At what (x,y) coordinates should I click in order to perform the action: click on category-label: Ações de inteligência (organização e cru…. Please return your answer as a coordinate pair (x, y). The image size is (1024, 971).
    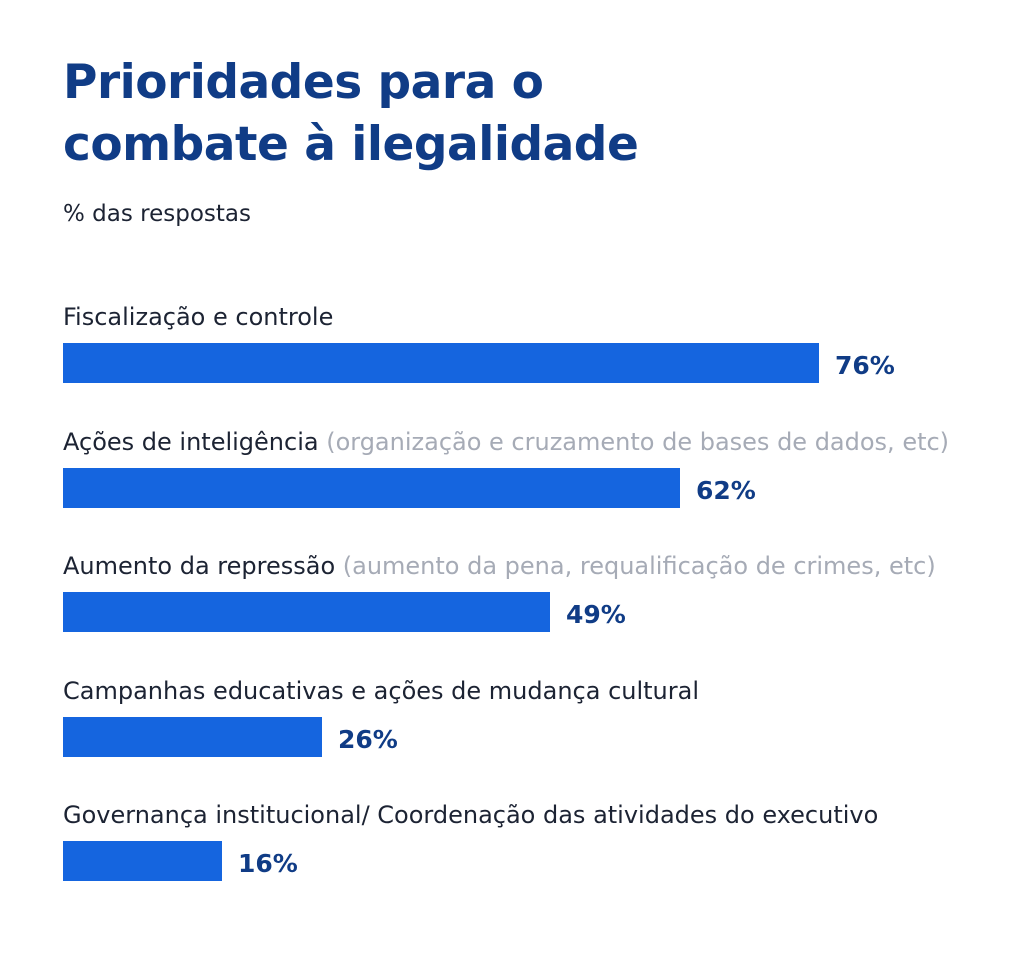
    Looking at the image, I should click on (506, 442).